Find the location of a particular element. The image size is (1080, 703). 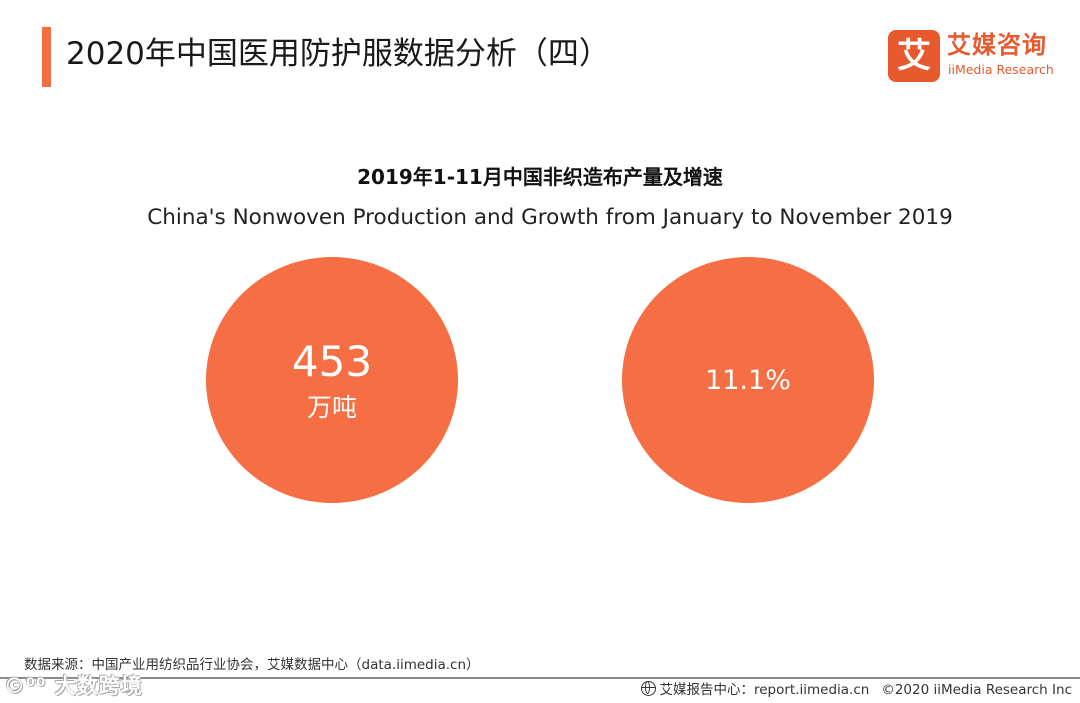

title-accent-bar is located at coordinates (46, 57).